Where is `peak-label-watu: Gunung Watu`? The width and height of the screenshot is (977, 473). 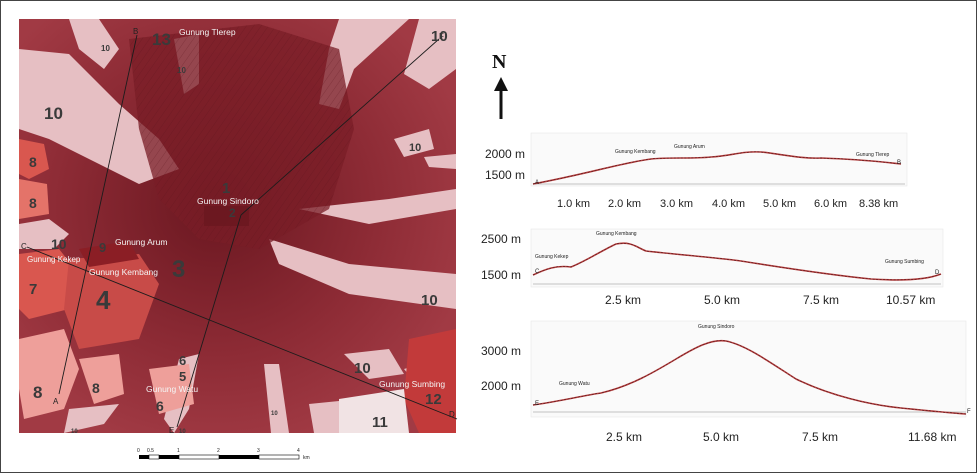
peak-label-watu: Gunung Watu is located at coordinates (172, 389).